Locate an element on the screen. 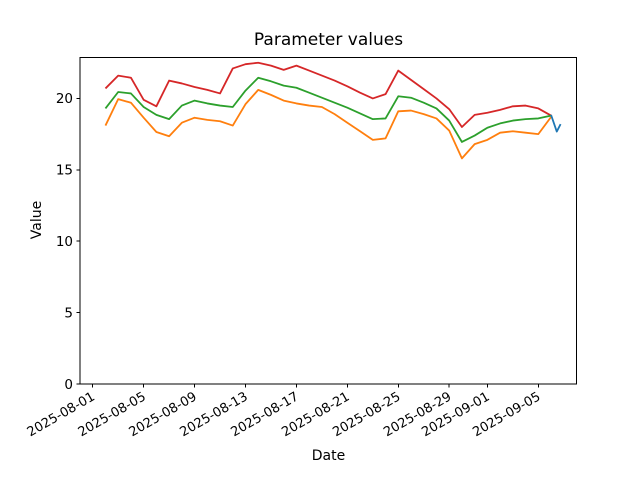 This screenshot has width=640, height=480. y-tick-label: 0 is located at coordinates (68, 385).